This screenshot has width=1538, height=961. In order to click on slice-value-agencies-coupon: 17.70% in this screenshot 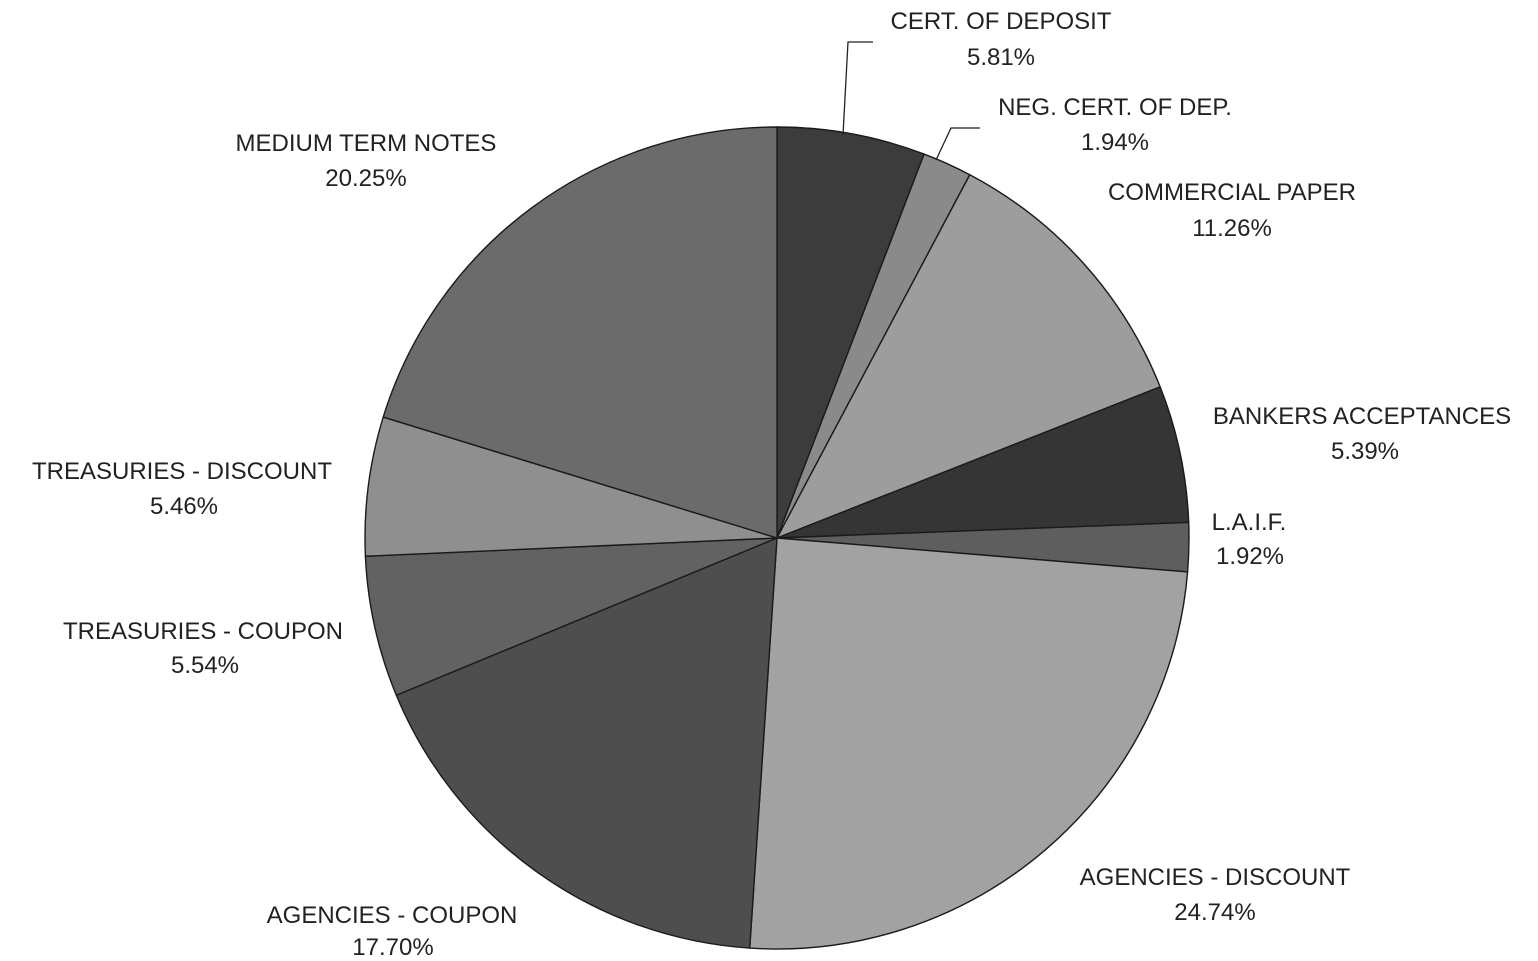, I will do `click(392, 947)`.